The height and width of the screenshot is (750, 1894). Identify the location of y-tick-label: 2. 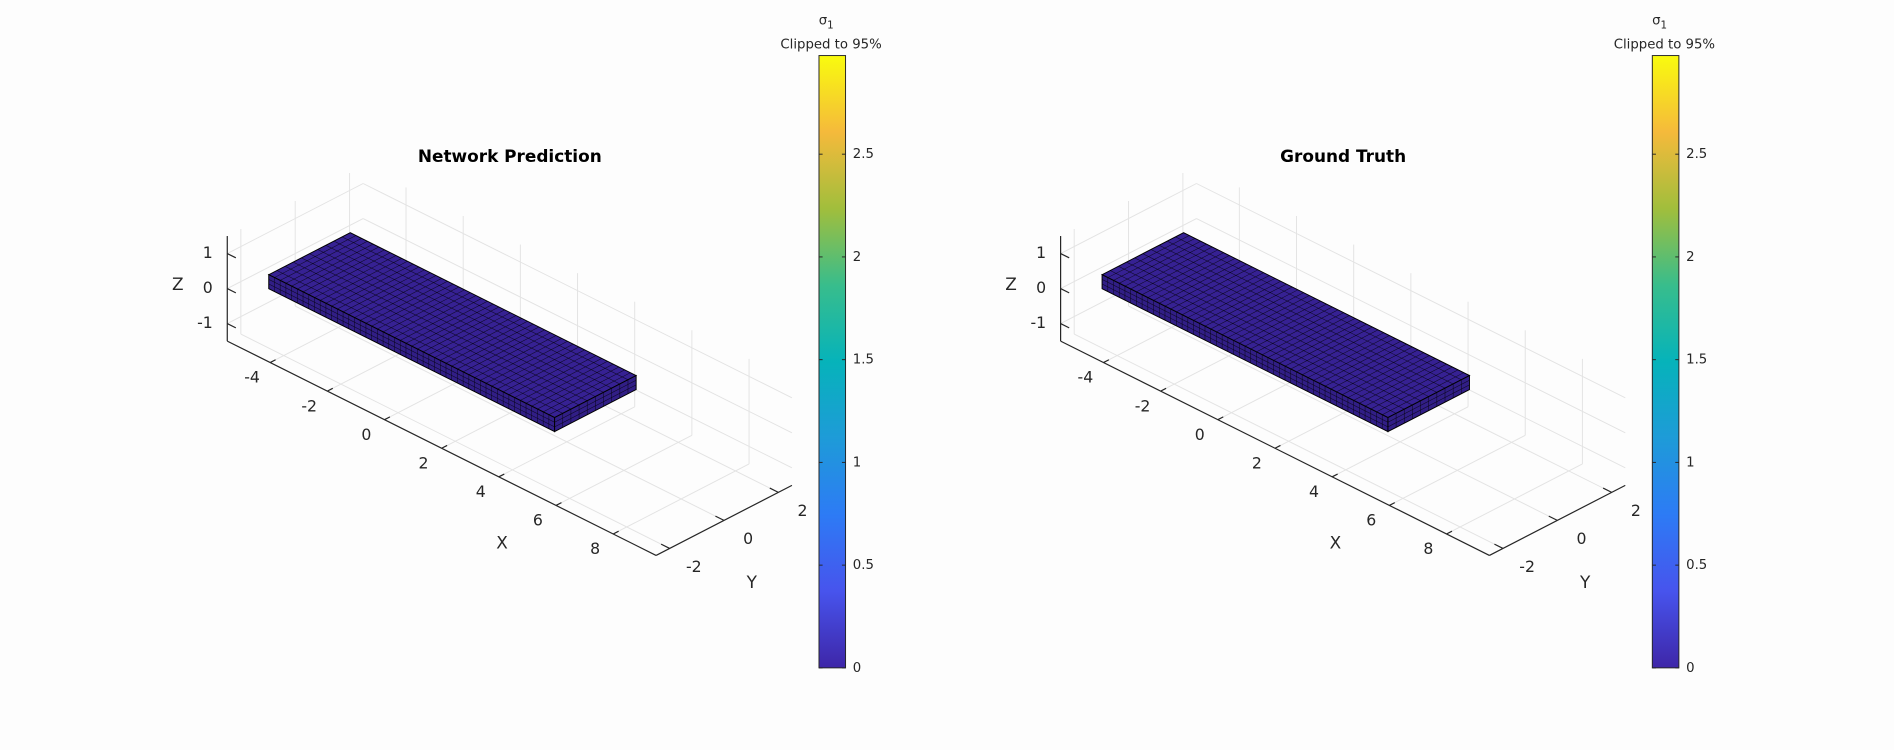
(803, 510).